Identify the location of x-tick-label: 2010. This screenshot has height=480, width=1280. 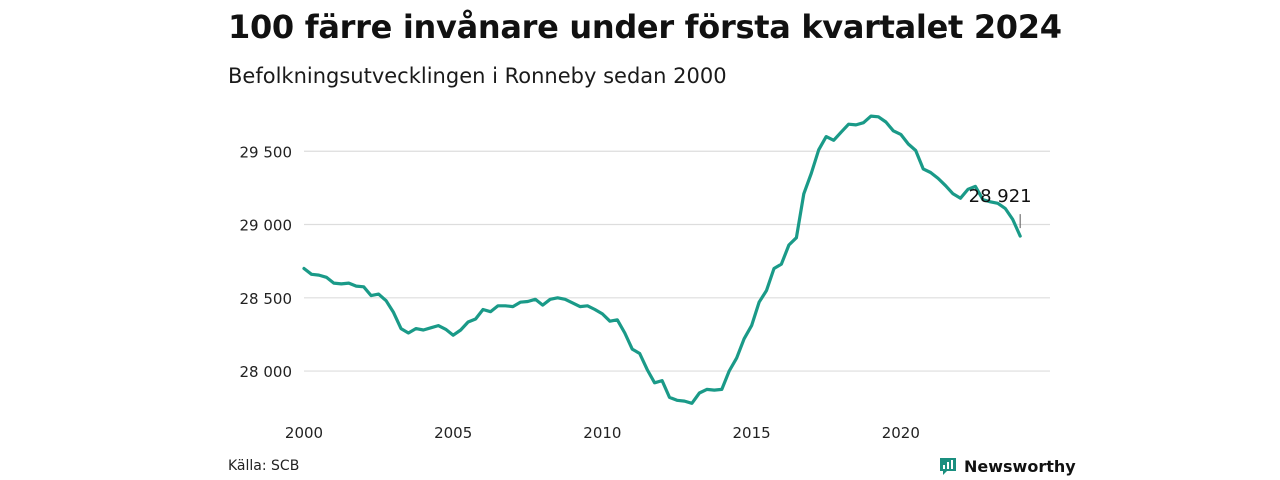
(602, 433).